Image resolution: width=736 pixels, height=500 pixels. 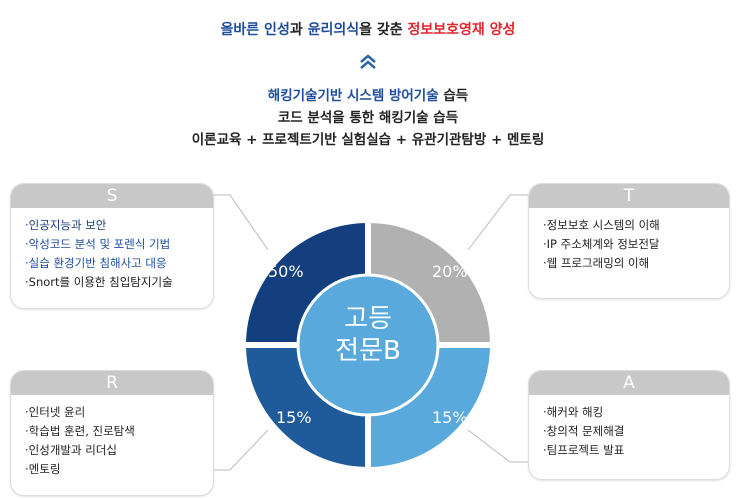 What do you see at coordinates (368, 335) in the screenshot?
I see `center-label: 고등 전문B` at bounding box center [368, 335].